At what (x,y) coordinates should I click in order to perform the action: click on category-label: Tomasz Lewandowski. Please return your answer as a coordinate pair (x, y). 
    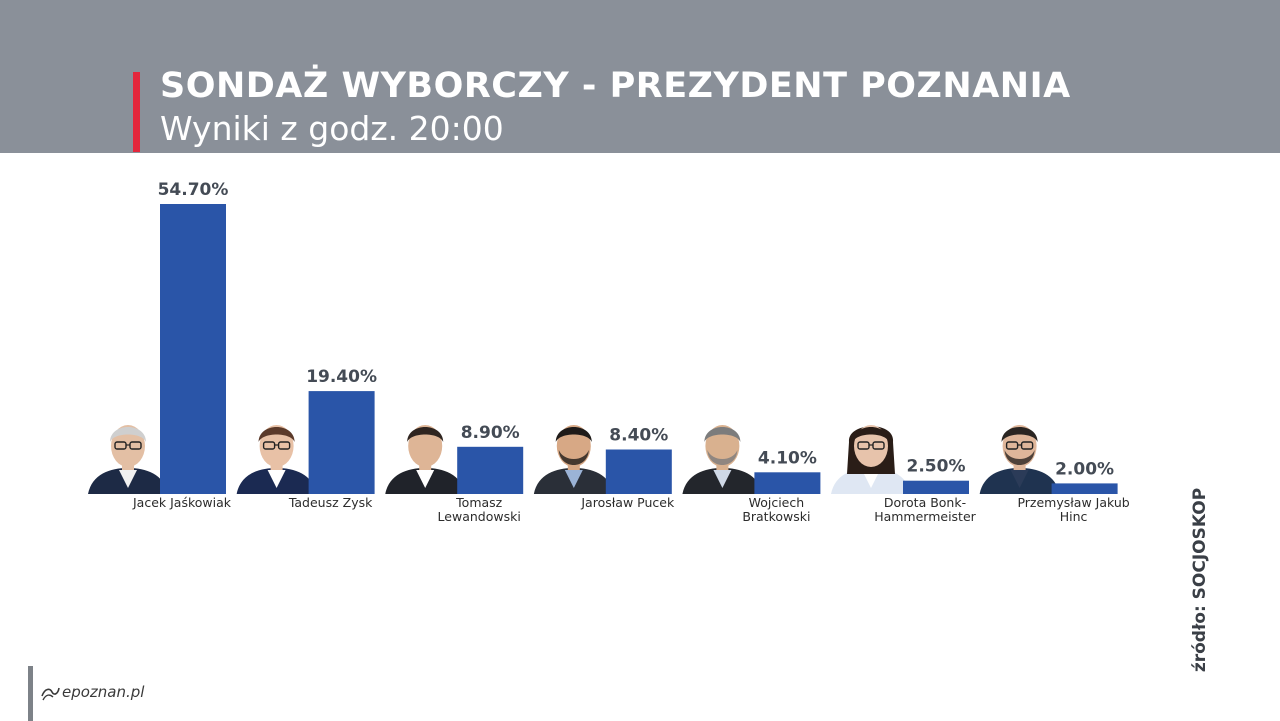
    Looking at the image, I should click on (479, 509).